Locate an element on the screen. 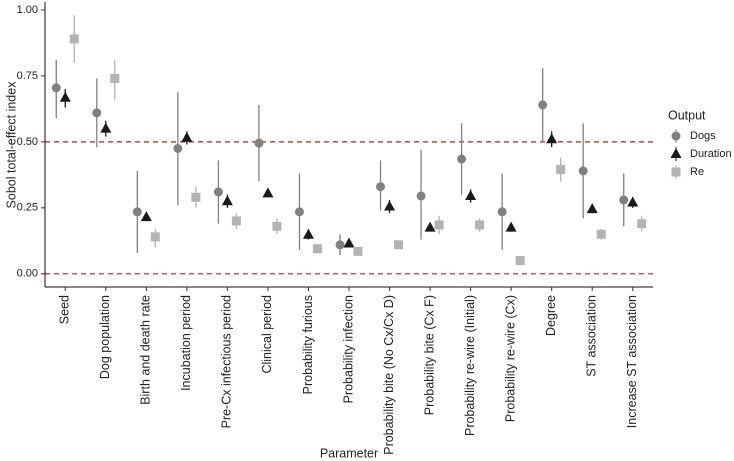  y-tick-label: 0.25 is located at coordinates (27, 208).